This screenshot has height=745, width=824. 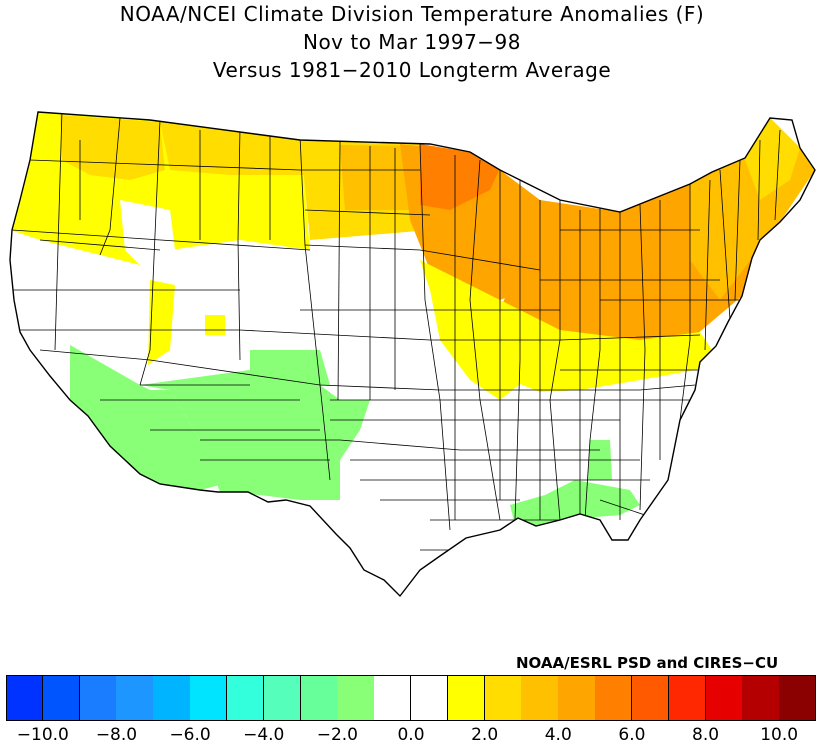 I want to click on legend-tick-label: −8.0, so click(x=116, y=735).